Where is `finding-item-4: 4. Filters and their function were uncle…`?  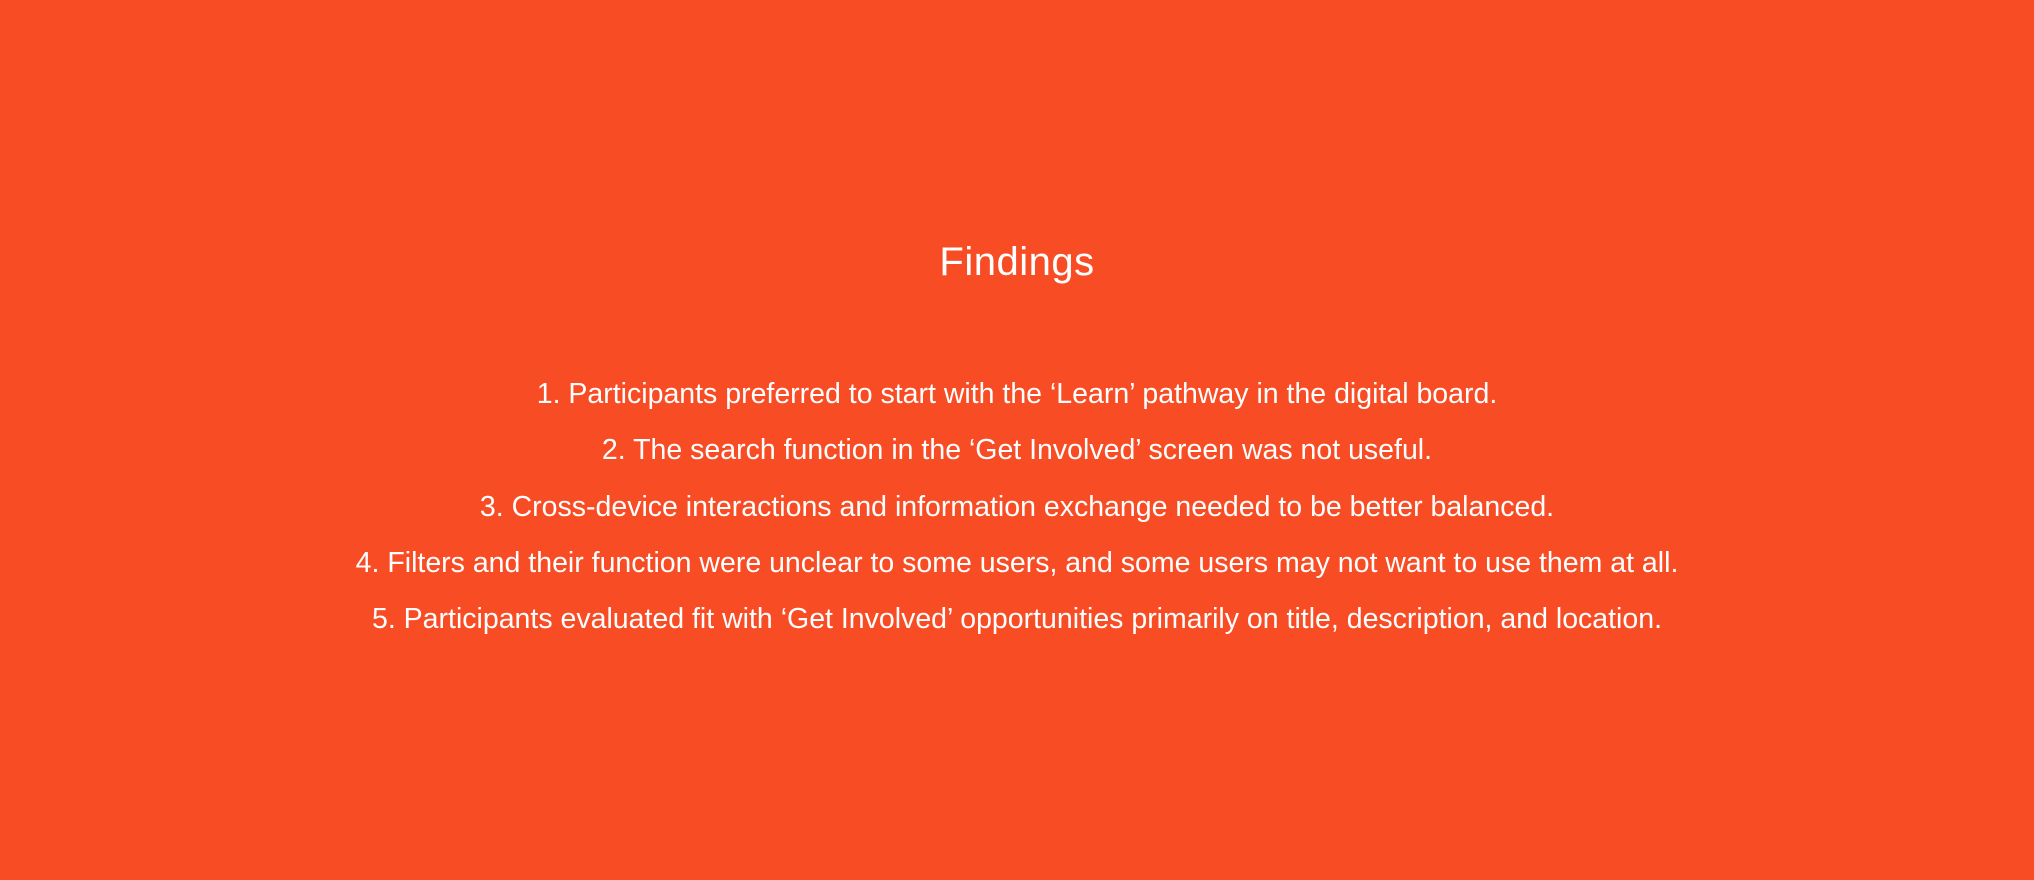 finding-item-4: 4. Filters and their function were uncle… is located at coordinates (1017, 562).